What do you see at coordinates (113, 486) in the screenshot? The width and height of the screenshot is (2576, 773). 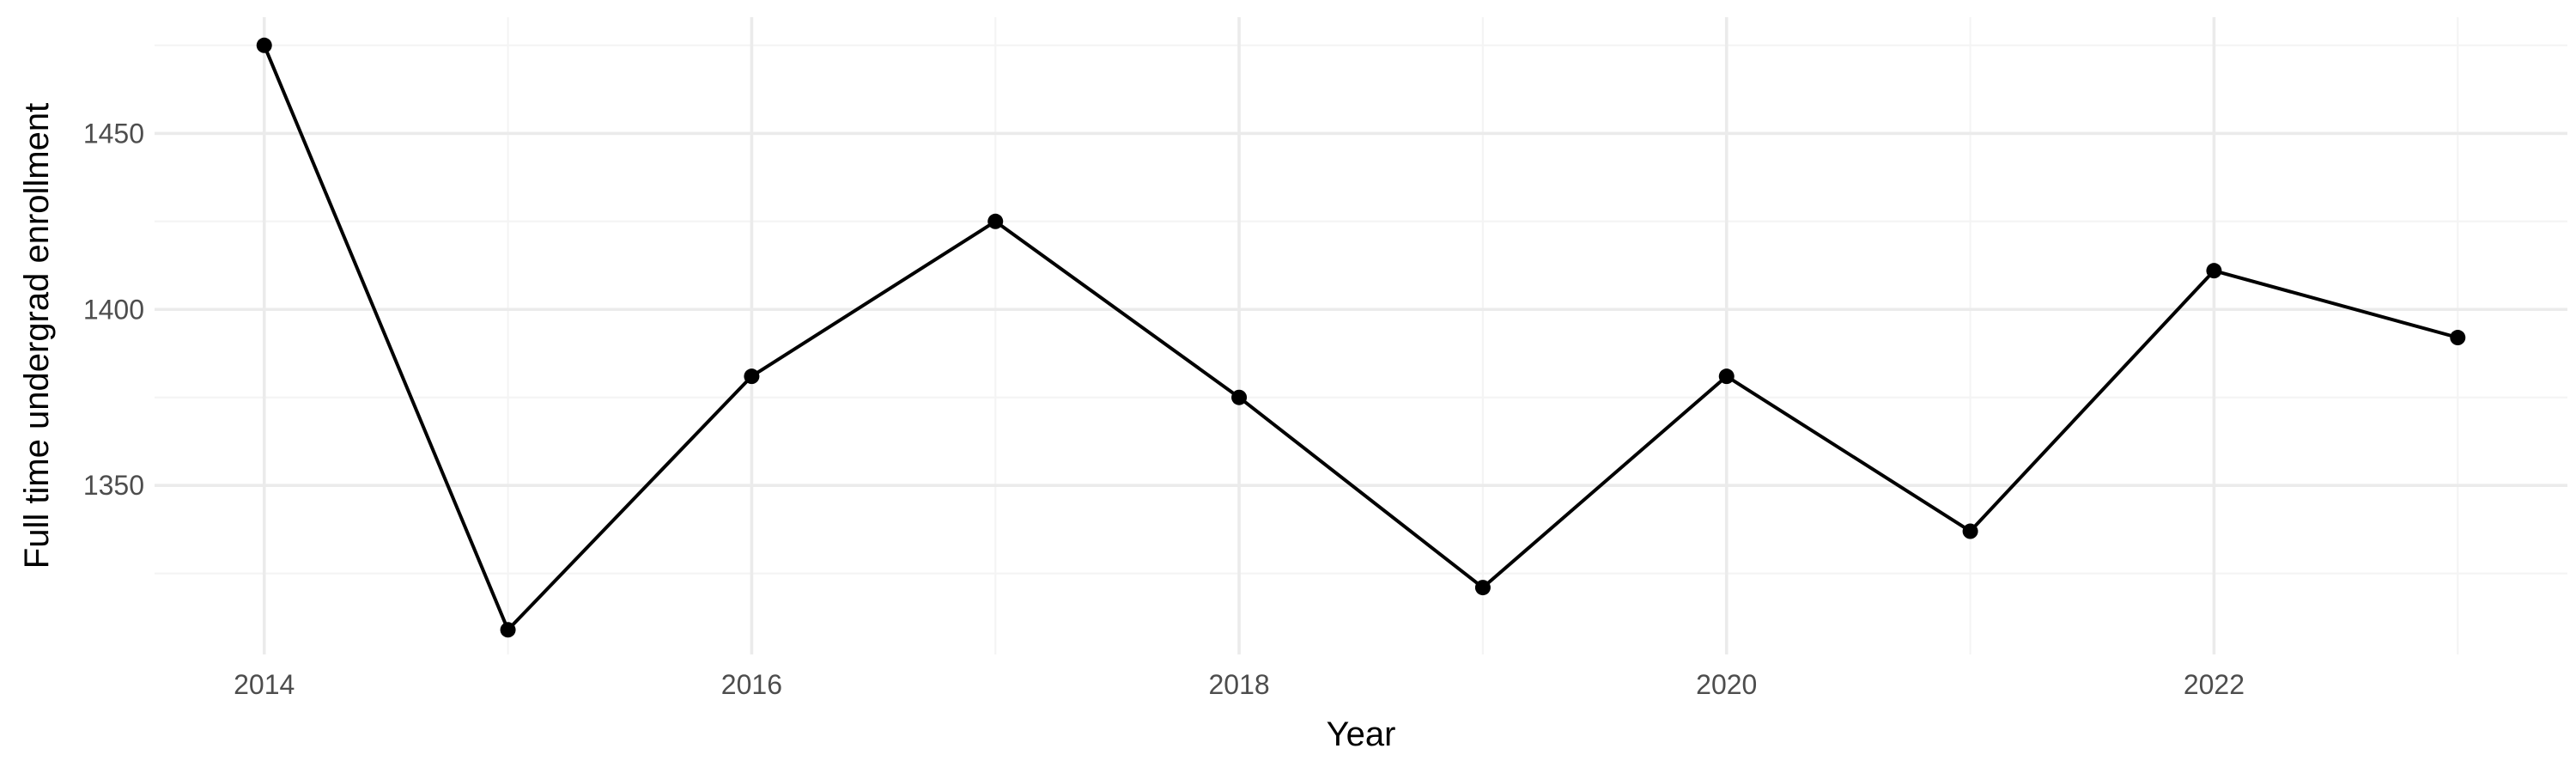 I see `y-tick-label: 1350` at bounding box center [113, 486].